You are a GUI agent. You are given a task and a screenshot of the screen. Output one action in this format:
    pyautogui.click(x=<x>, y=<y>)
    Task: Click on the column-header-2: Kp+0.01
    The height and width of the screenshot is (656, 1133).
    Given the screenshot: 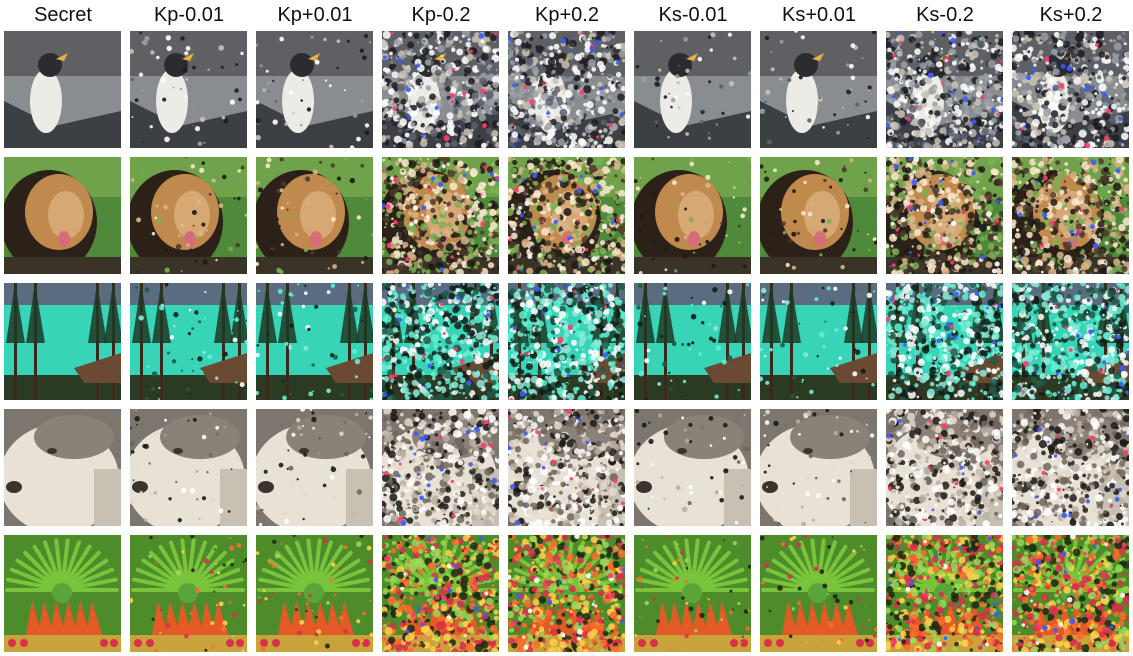 What is the action you would take?
    pyautogui.click(x=315, y=15)
    